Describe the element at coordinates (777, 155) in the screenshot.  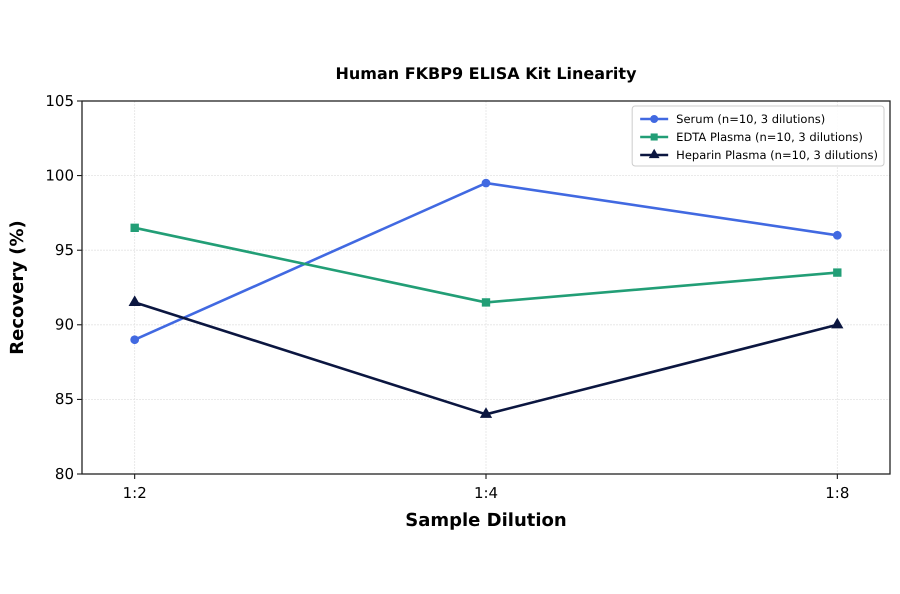
I see `legend-label: Heparin Plasma (n=10, 3 dilutions)` at that location.